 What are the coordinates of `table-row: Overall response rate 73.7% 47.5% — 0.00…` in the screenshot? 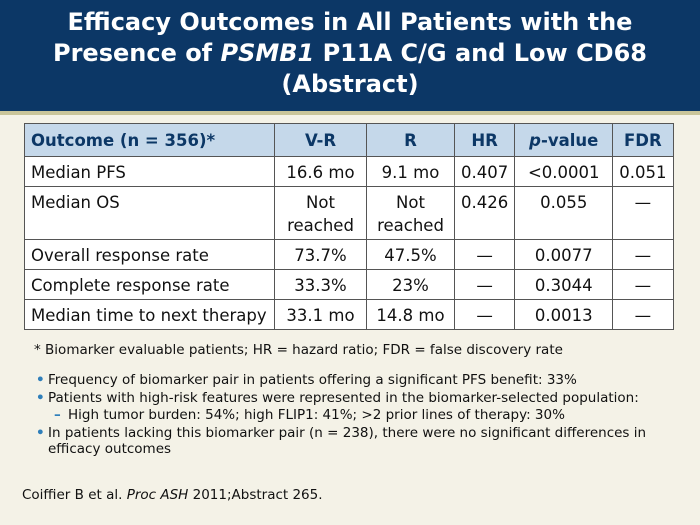 It's located at (349, 254).